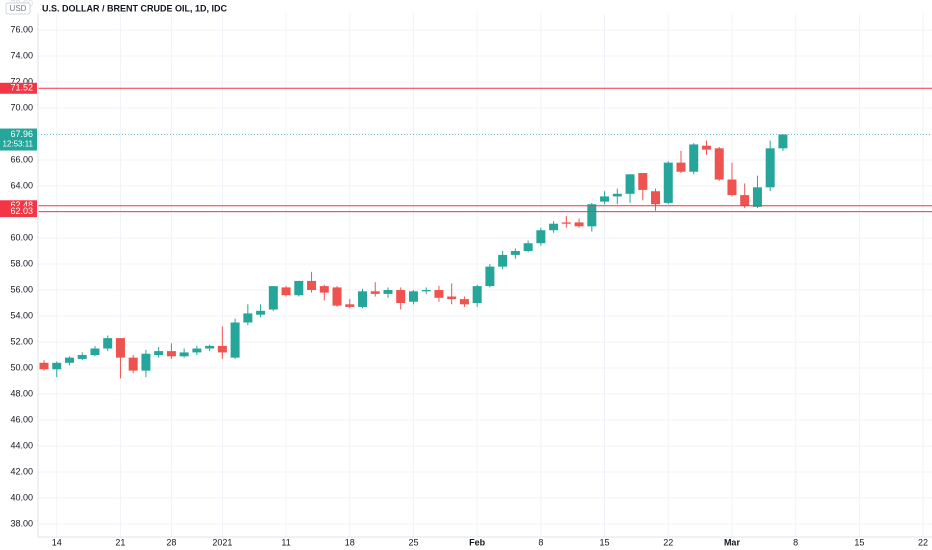  Describe the element at coordinates (57, 542) in the screenshot. I see `x-tick-label: 14` at that location.